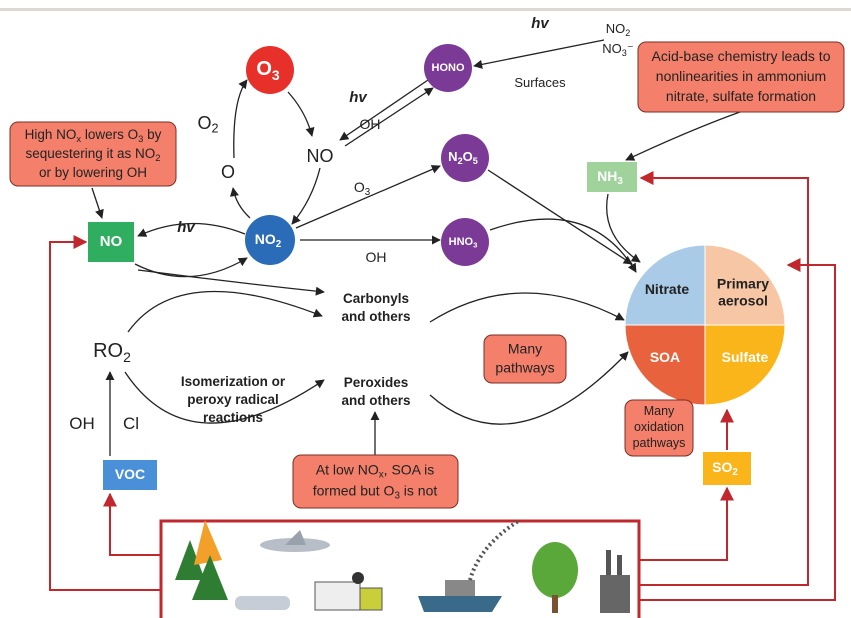  Describe the element at coordinates (460, 604) in the screenshot. I see `ship-icon` at that location.